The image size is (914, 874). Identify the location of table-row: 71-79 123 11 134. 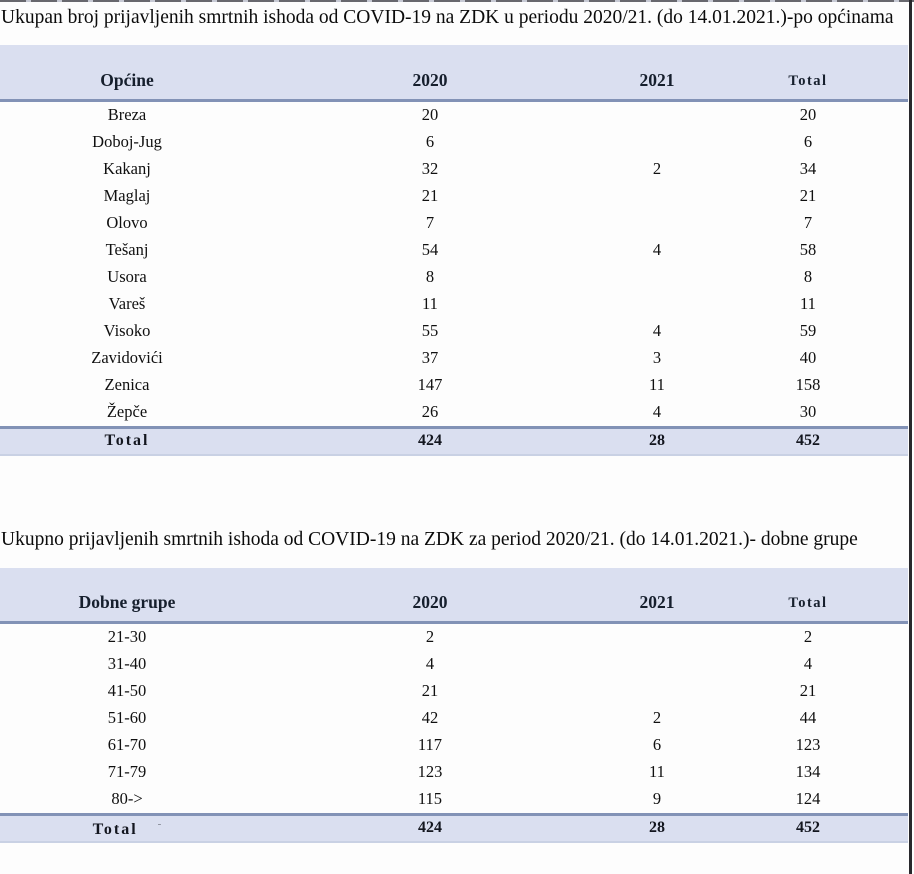
(454, 772).